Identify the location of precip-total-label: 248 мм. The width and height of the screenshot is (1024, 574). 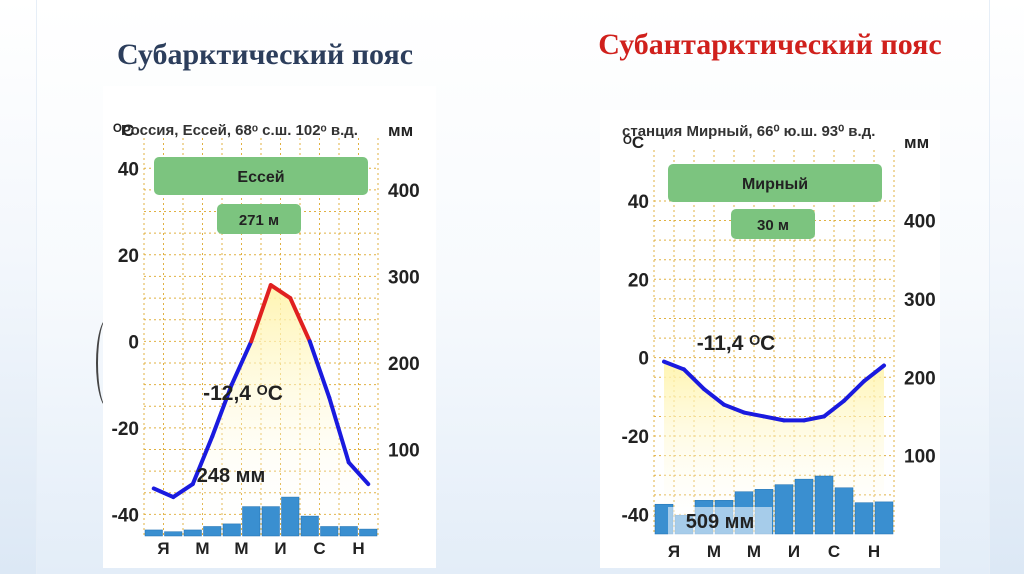
(231, 476).